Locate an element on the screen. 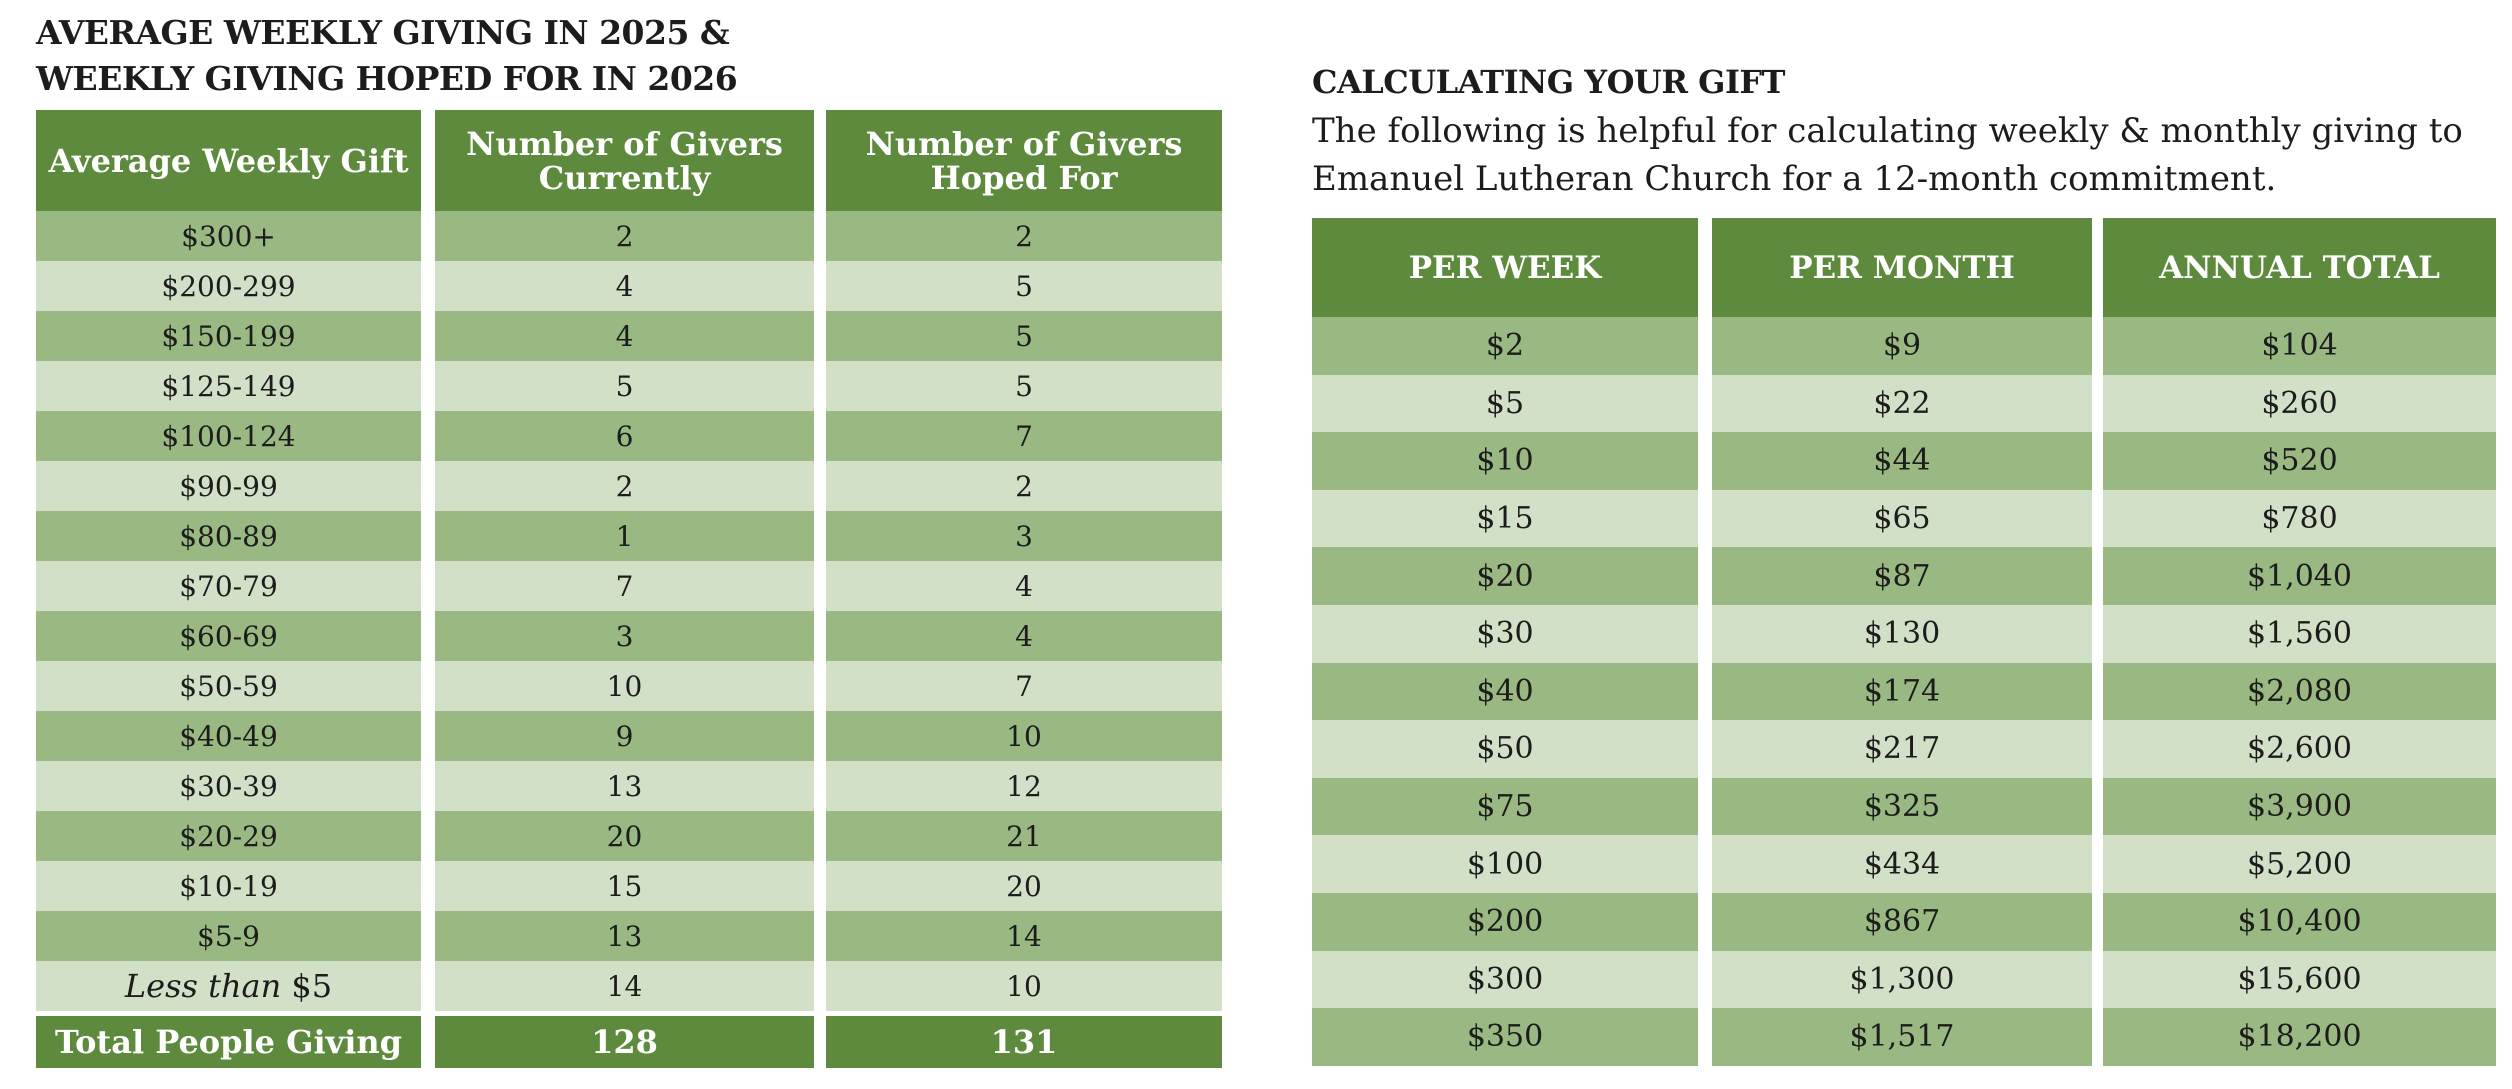 The image size is (2512, 1089). table-cell: $44 is located at coordinates (1902, 461).